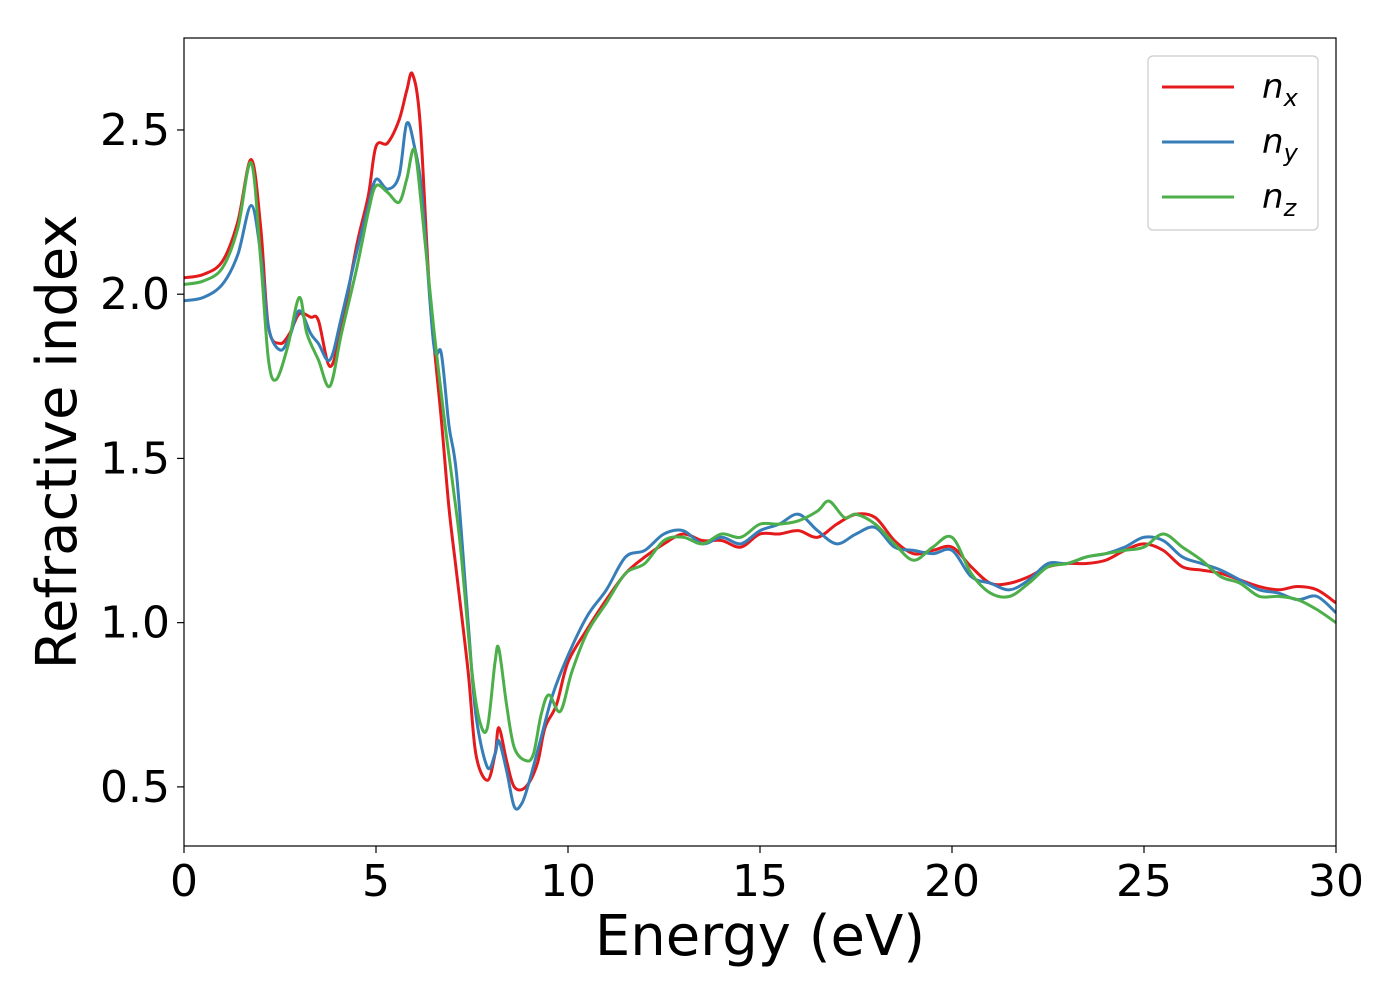 The image size is (1400, 1000). I want to click on legend-entry-subscript: x, so click(1291, 98).